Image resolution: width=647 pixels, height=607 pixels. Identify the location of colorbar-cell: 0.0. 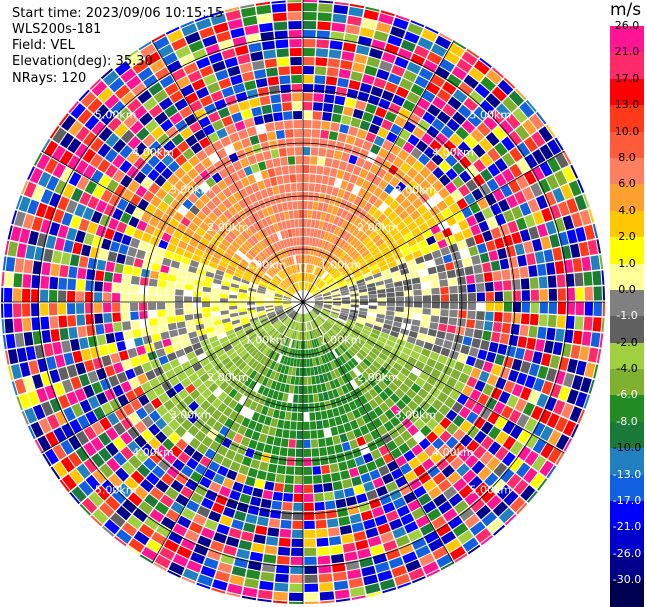
(627, 300).